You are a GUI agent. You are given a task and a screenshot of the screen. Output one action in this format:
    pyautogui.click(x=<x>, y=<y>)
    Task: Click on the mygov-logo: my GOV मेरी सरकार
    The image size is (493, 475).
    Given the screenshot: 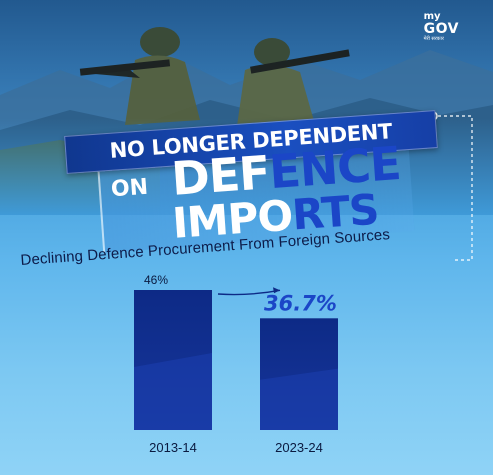 What is the action you would take?
    pyautogui.click(x=441, y=27)
    